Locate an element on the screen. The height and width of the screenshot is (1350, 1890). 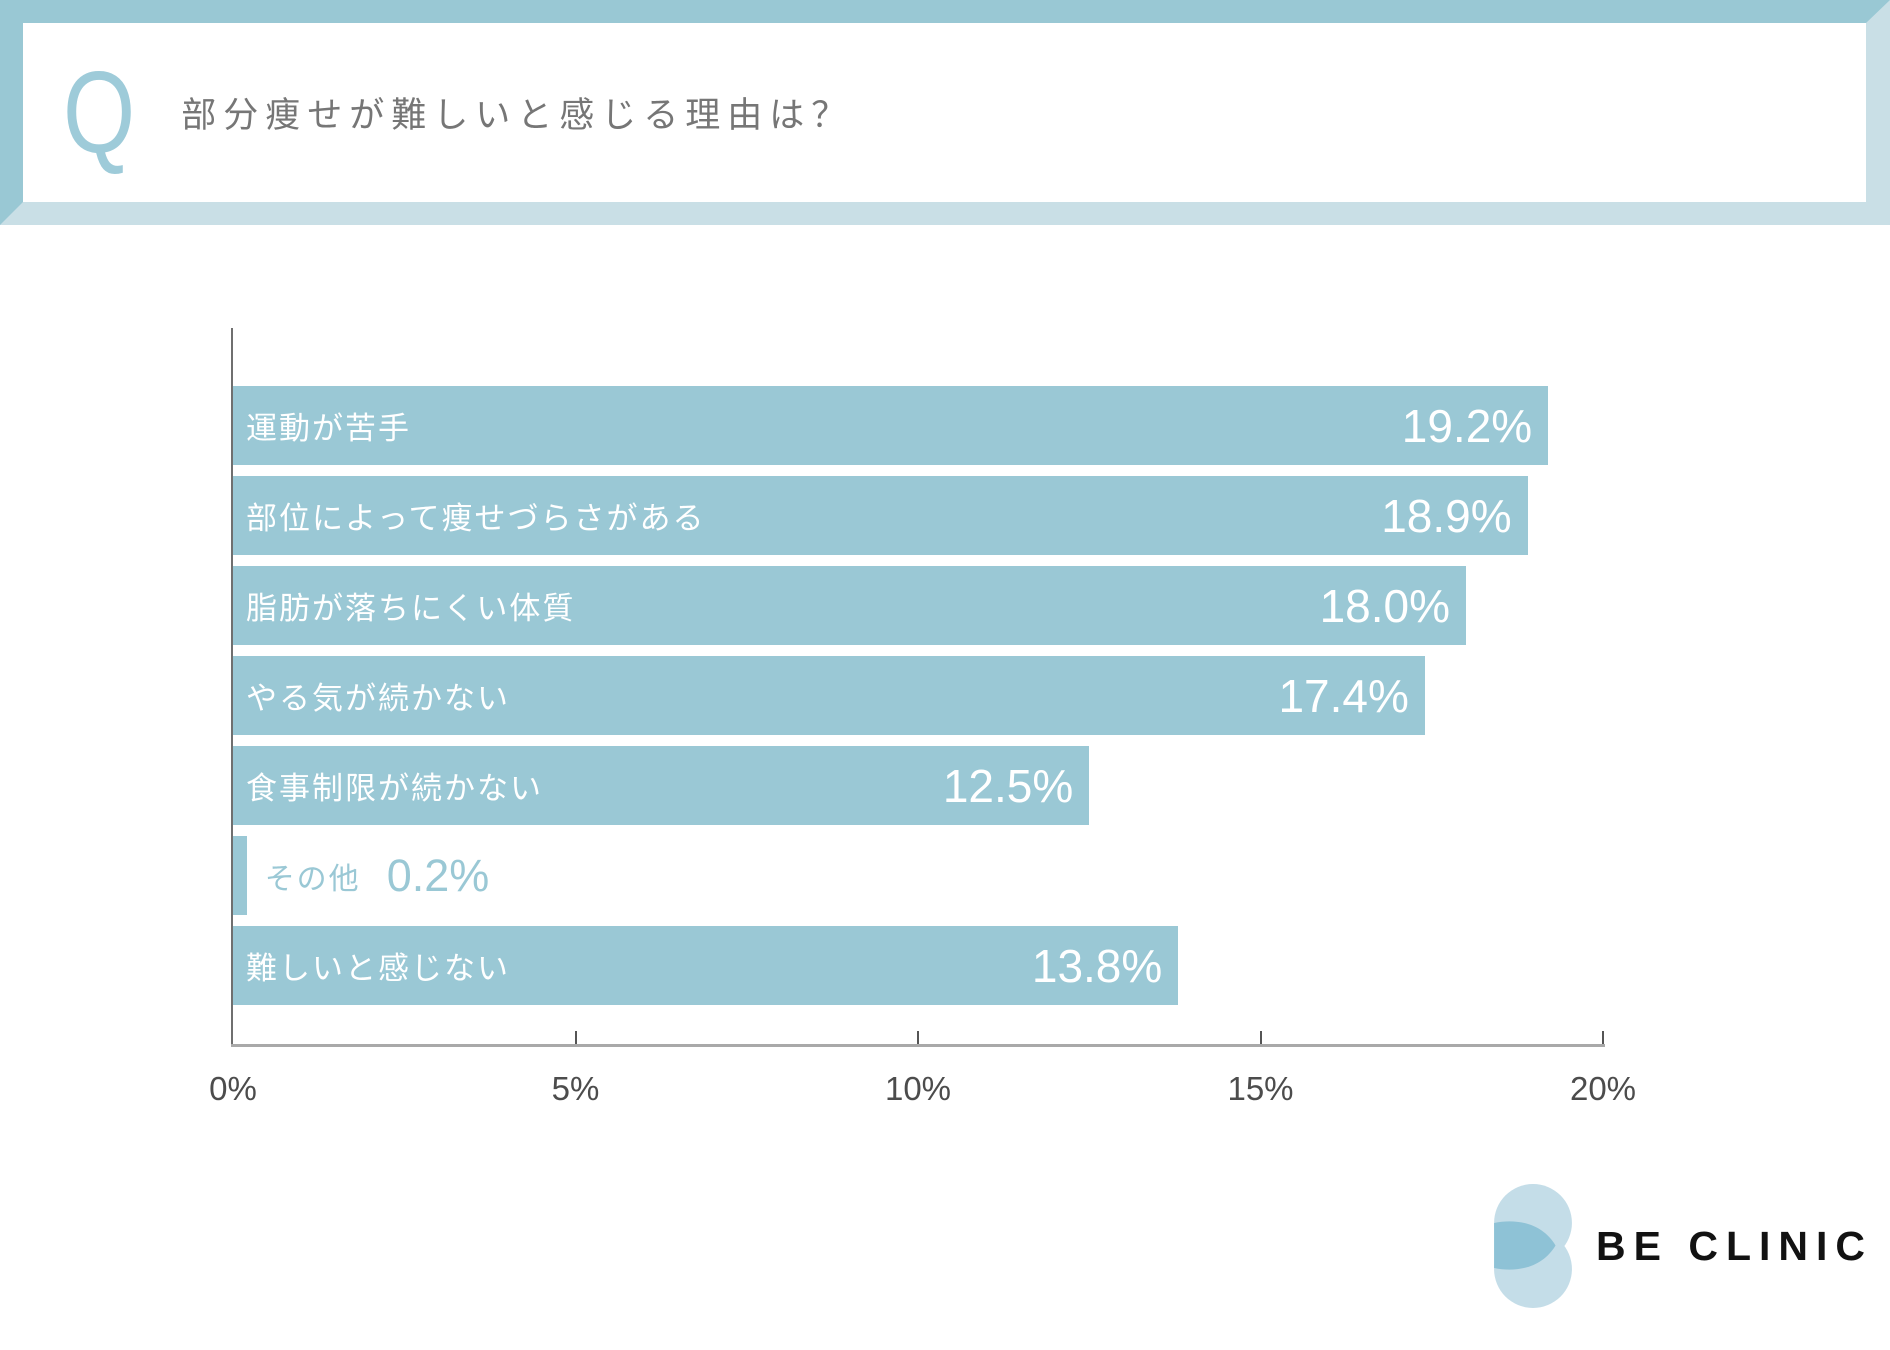
question-card: Q 部分痩せが難しいと感じる理由は？ is located at coordinates (944, 112).